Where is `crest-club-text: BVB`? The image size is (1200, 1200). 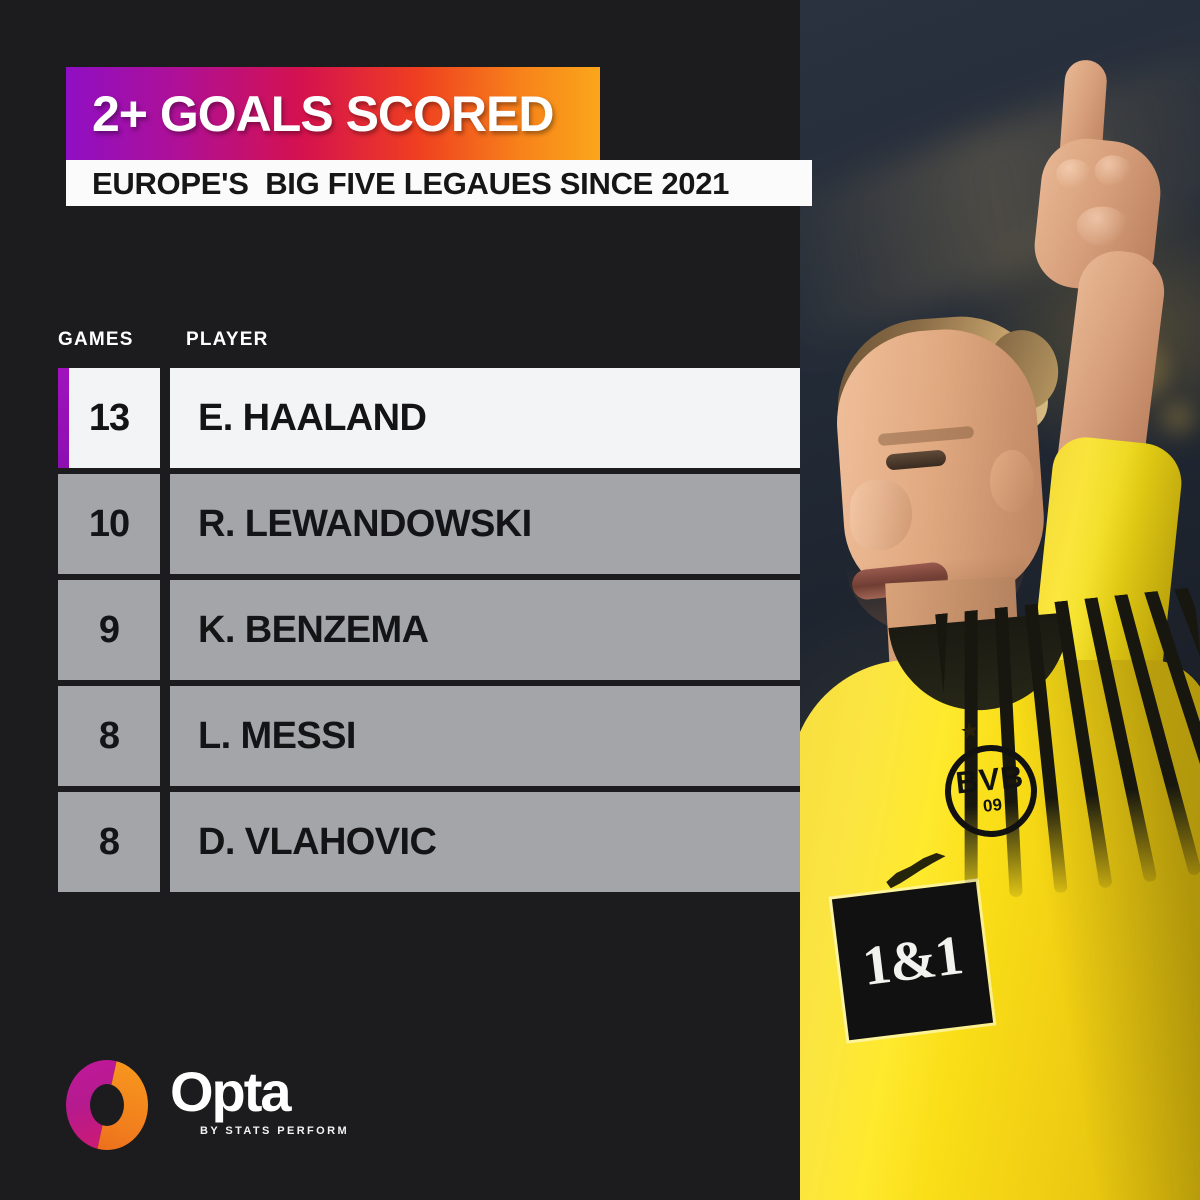
crest-club-text: BVB is located at coordinates (989, 779).